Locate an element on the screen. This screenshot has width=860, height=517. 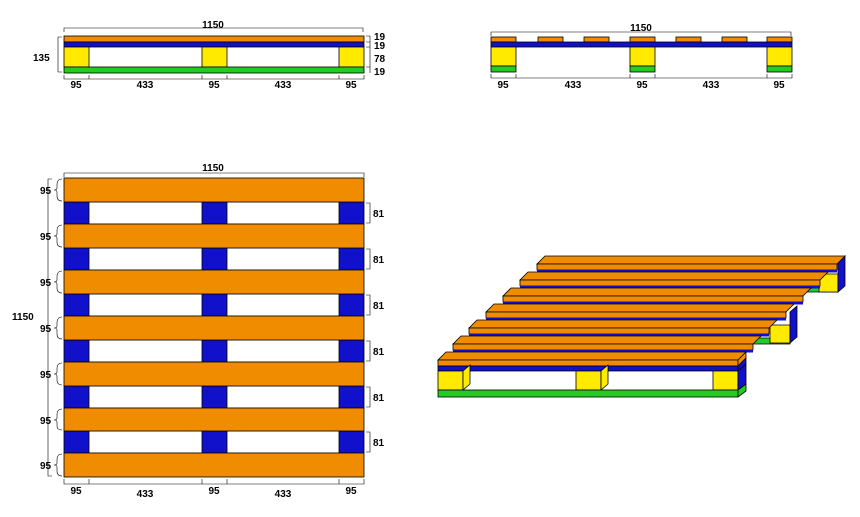
side-bottom-label: 95 is located at coordinates (214, 85).